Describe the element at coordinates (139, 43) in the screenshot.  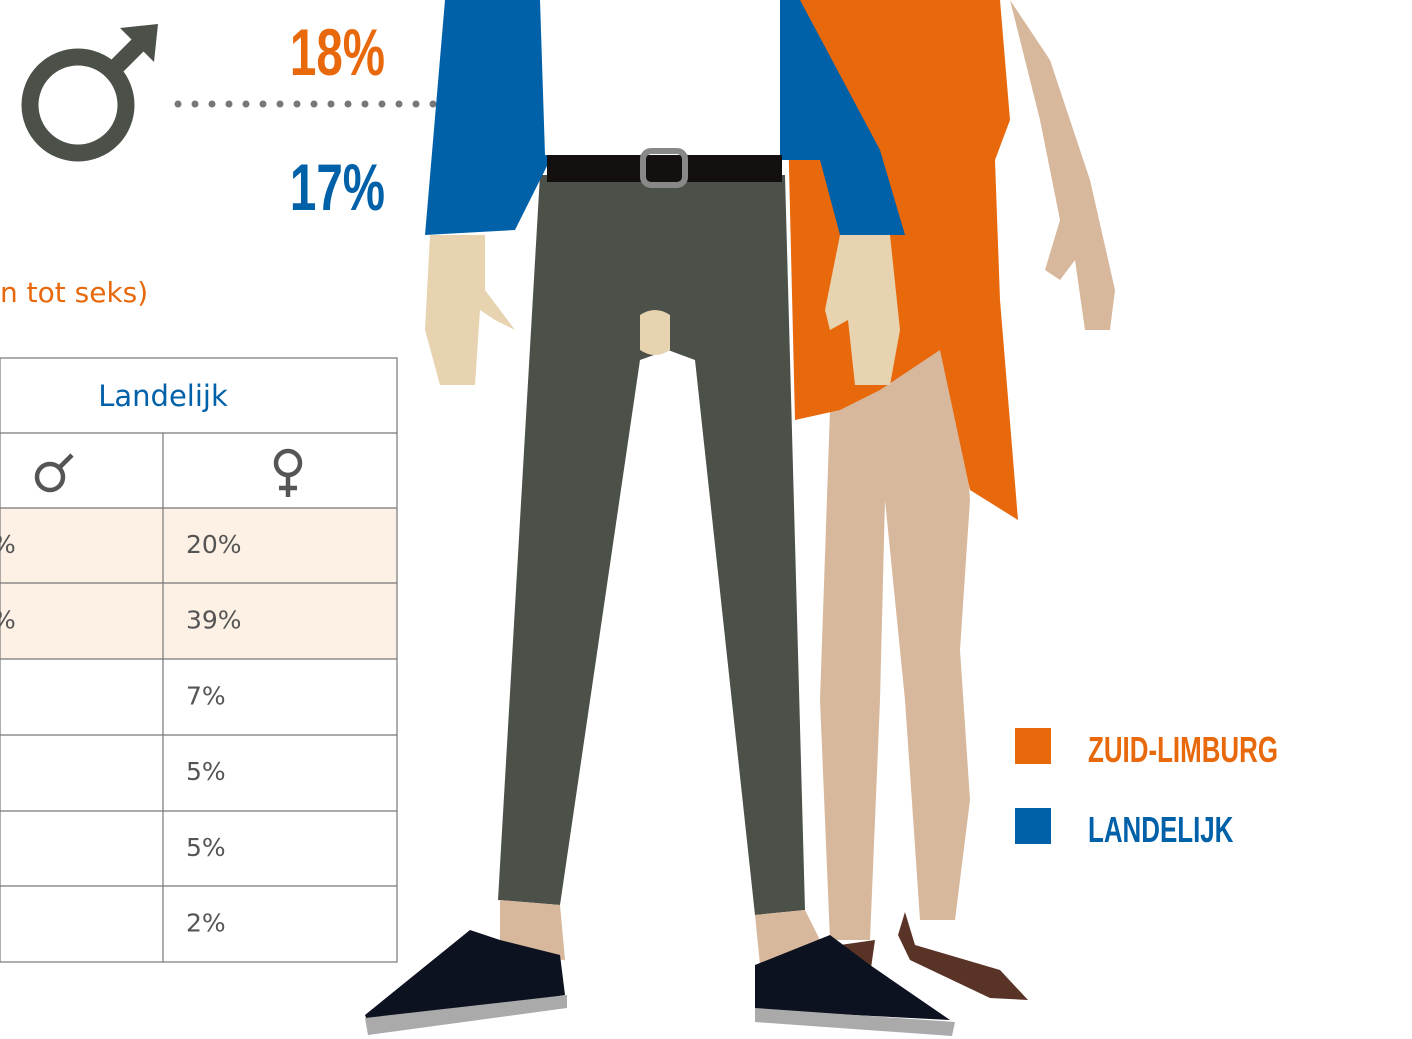
I see `male-arrow` at that location.